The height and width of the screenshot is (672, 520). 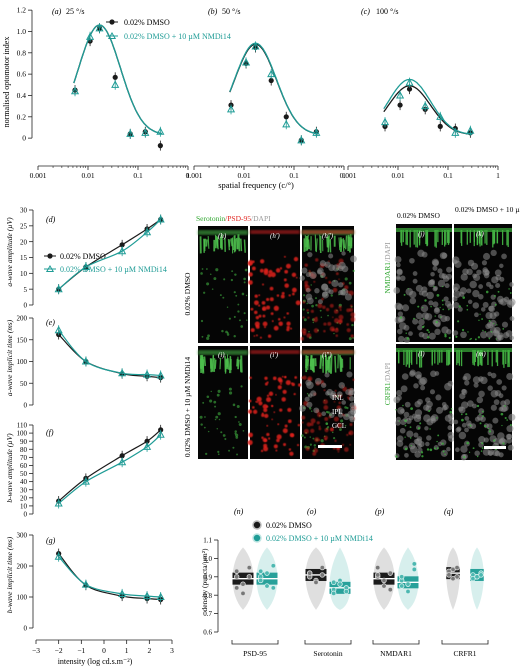 What do you see at coordinates (261, 218) in the screenshot?
I see `header-dapi: /DAPI` at bounding box center [261, 218].